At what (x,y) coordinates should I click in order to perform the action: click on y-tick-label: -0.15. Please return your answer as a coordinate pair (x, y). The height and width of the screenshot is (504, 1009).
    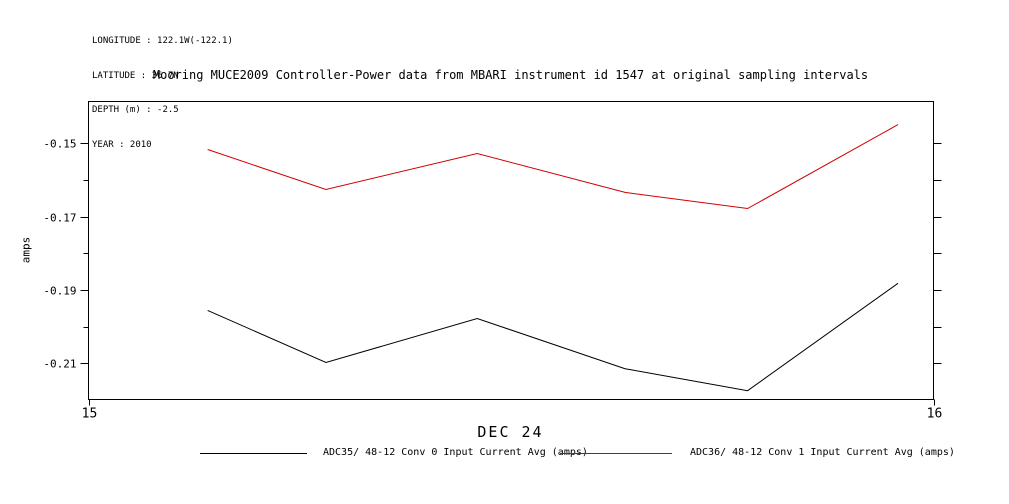
    Looking at the image, I should click on (59, 144).